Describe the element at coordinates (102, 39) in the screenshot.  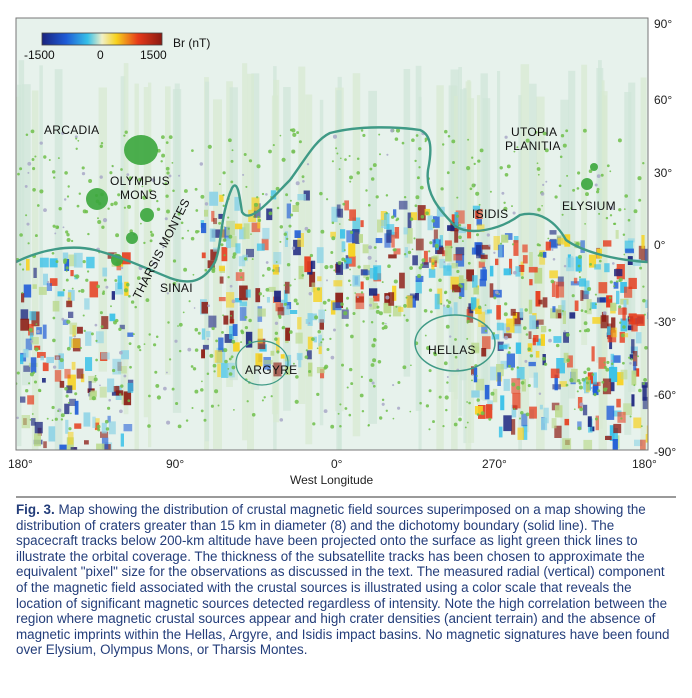
I see `colorbar` at that location.